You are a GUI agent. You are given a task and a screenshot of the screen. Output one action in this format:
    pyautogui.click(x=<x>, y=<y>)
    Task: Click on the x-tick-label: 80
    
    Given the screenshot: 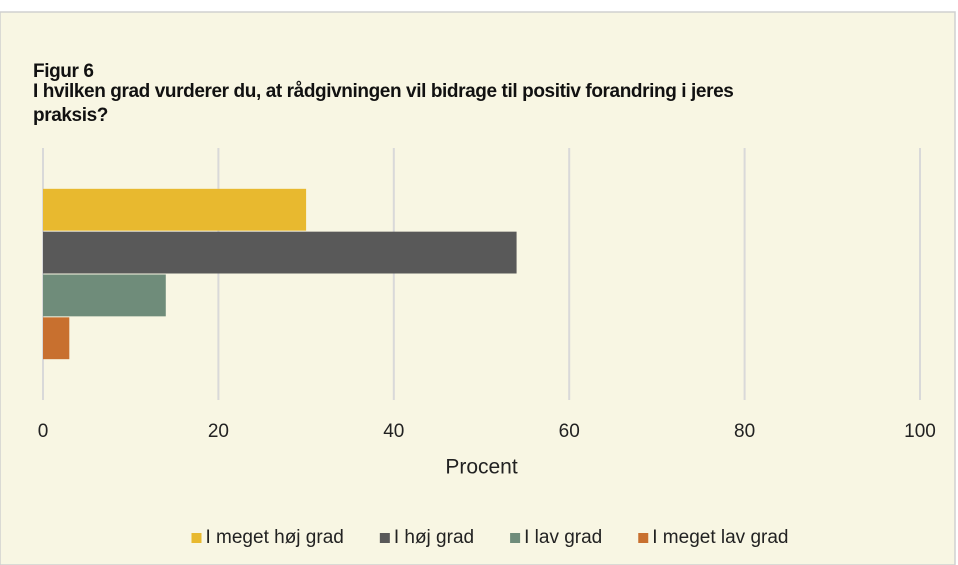 What is the action you would take?
    pyautogui.click(x=744, y=431)
    